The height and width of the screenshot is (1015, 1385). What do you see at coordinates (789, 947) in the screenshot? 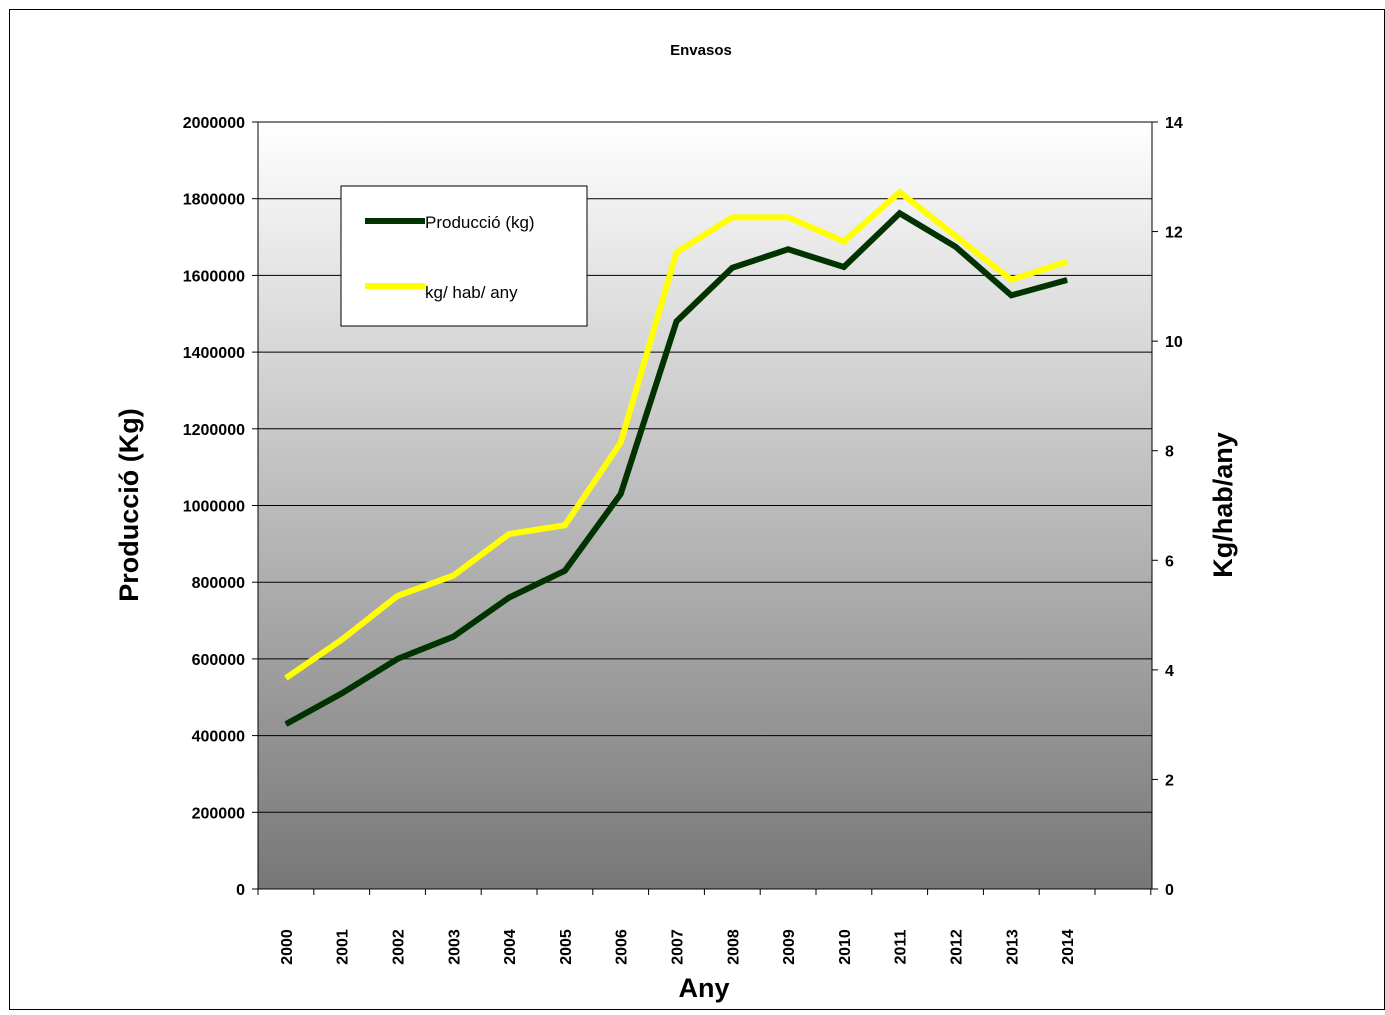
I see `x-tick-label: 2009` at bounding box center [789, 947].